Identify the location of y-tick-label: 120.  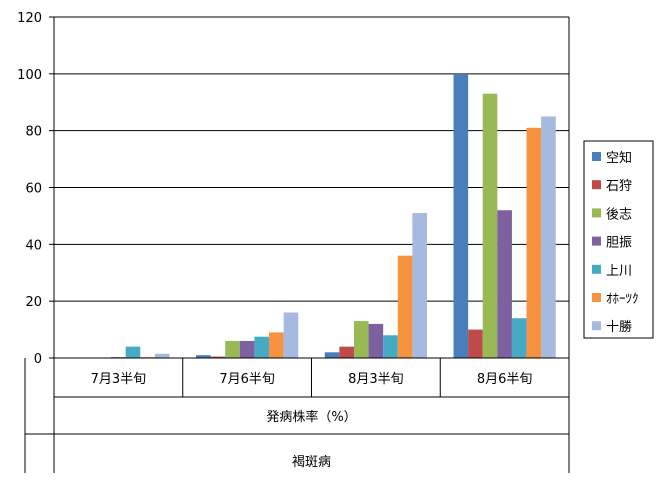
(29, 18).